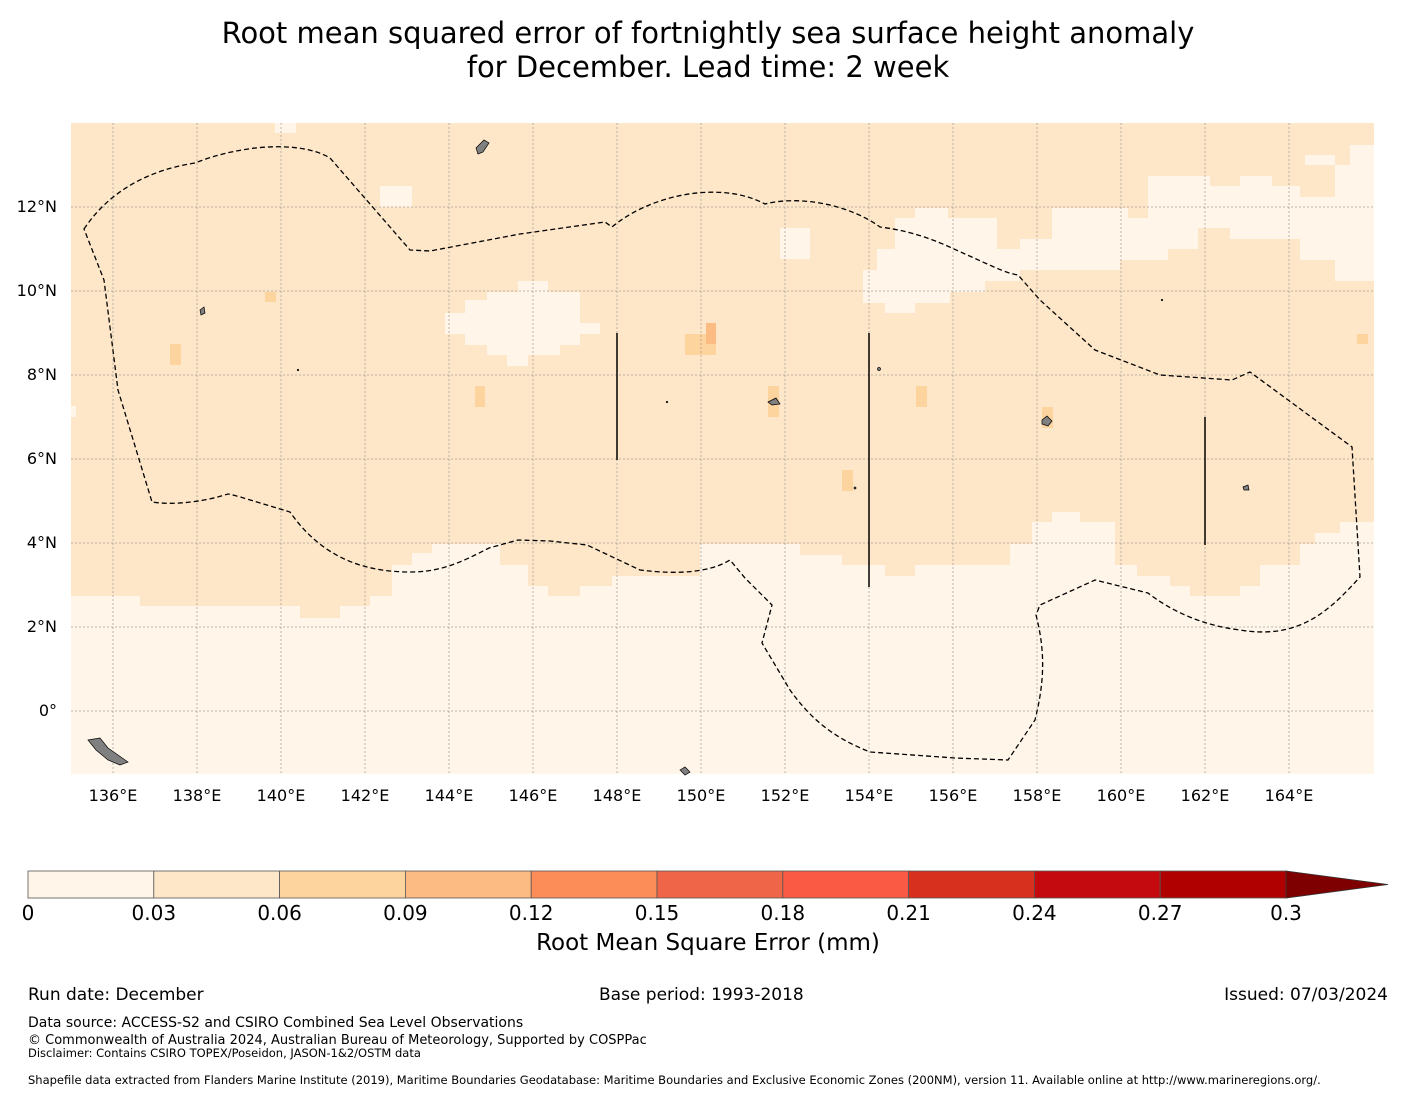 The width and height of the screenshot is (1416, 1095). Describe the element at coordinates (522, 323) in the screenshot. I see `field-pale-center` at that location.